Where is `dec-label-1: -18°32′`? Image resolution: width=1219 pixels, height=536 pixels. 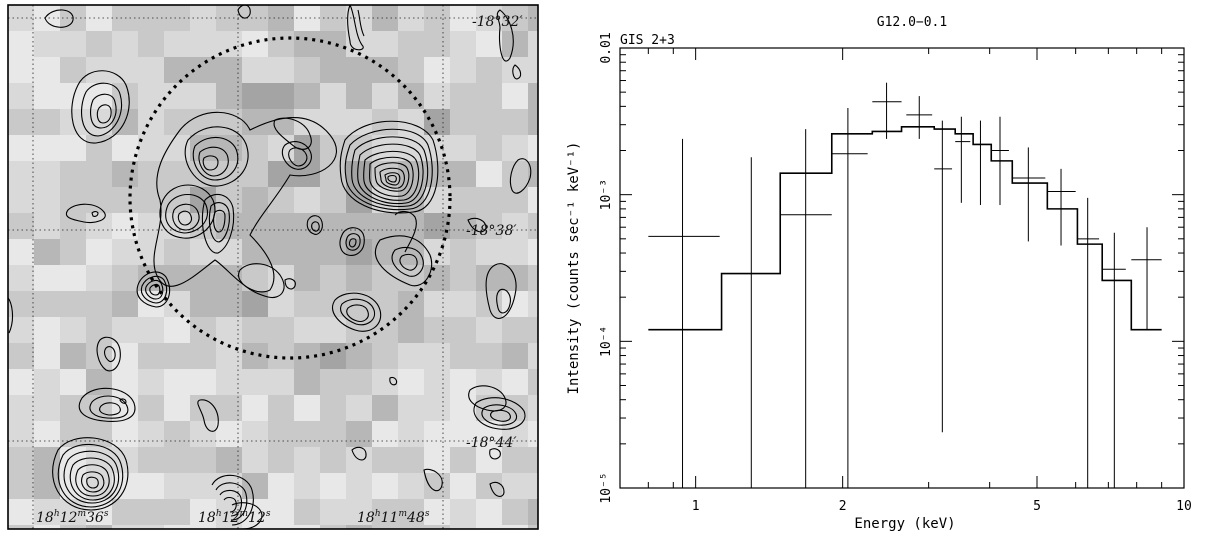
dec-label-1: -18°32′ is located at coordinates (497, 22).